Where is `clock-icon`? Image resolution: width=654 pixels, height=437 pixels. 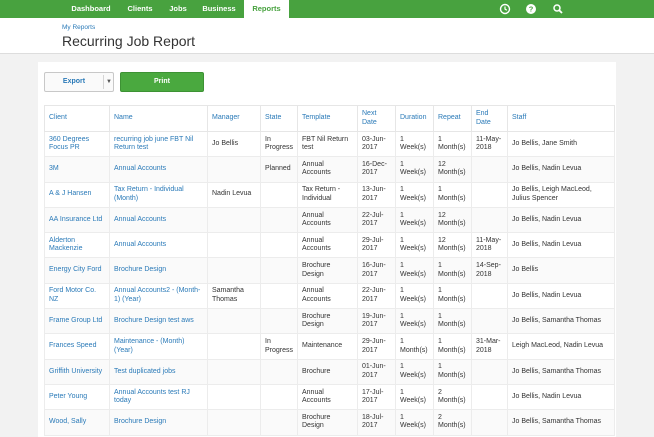 clock-icon is located at coordinates (505, 9).